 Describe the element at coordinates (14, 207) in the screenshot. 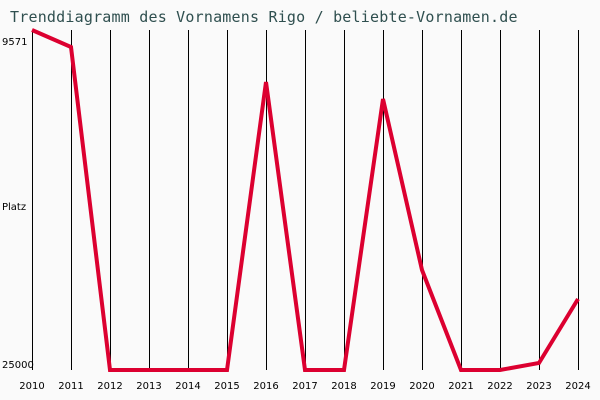

I see `y-axis-title: Platz` at that location.